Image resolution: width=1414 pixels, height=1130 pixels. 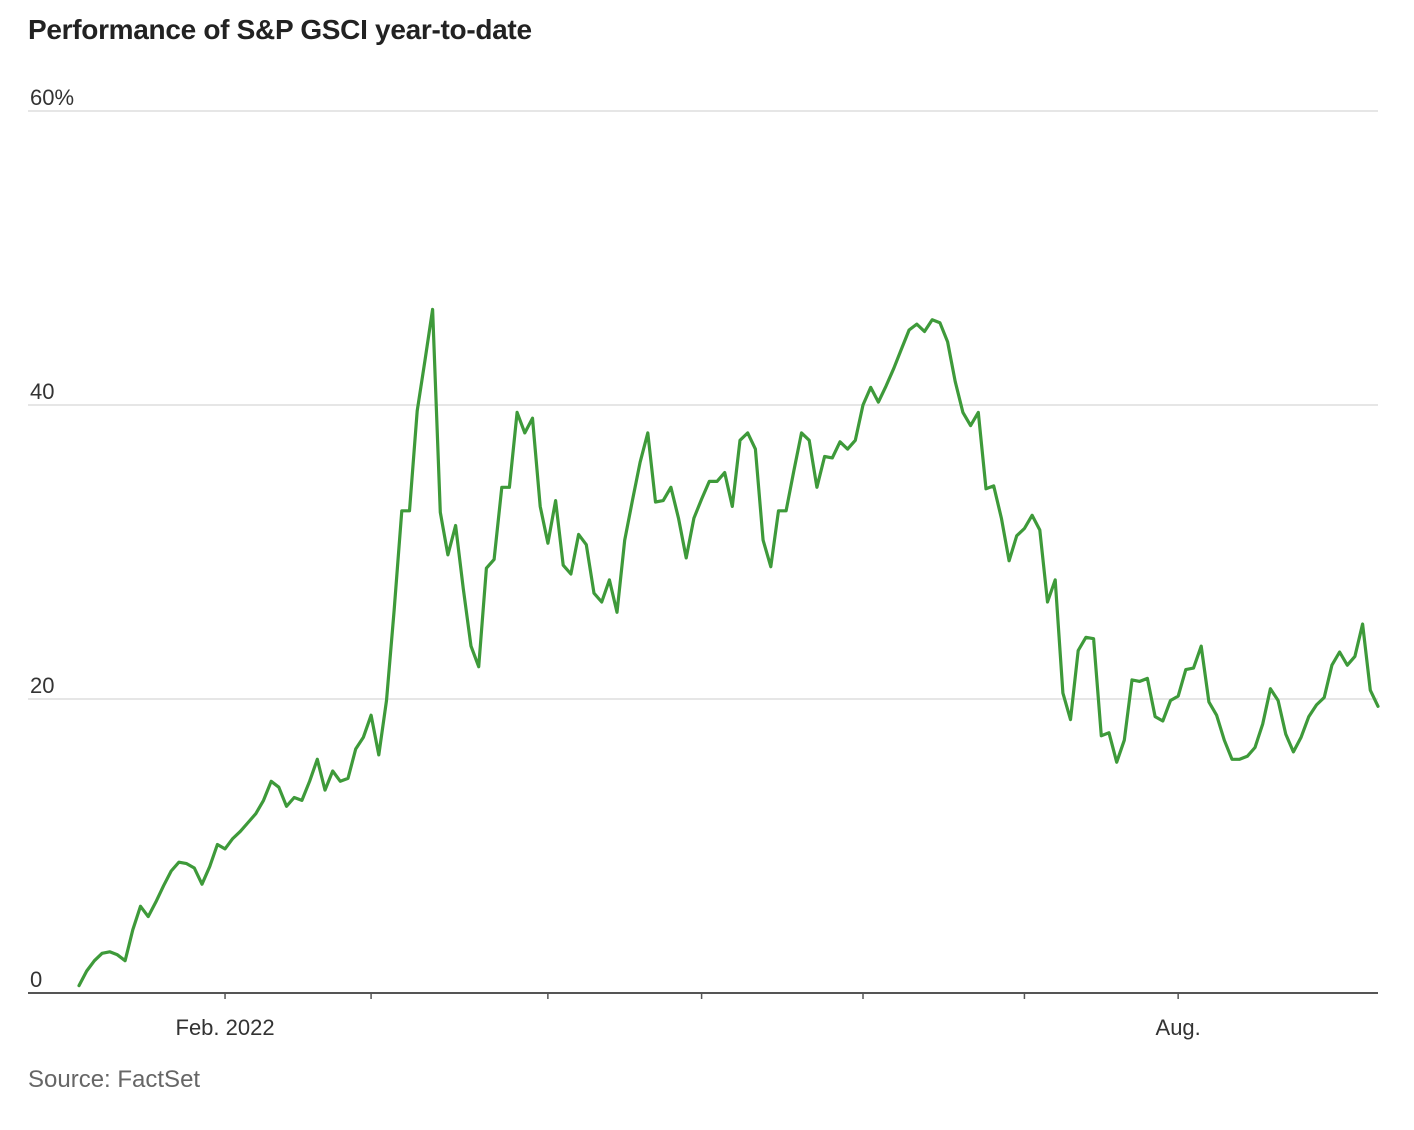 I want to click on chart-title: Performance of S&P GSCI year-to-date, so click(x=280, y=29).